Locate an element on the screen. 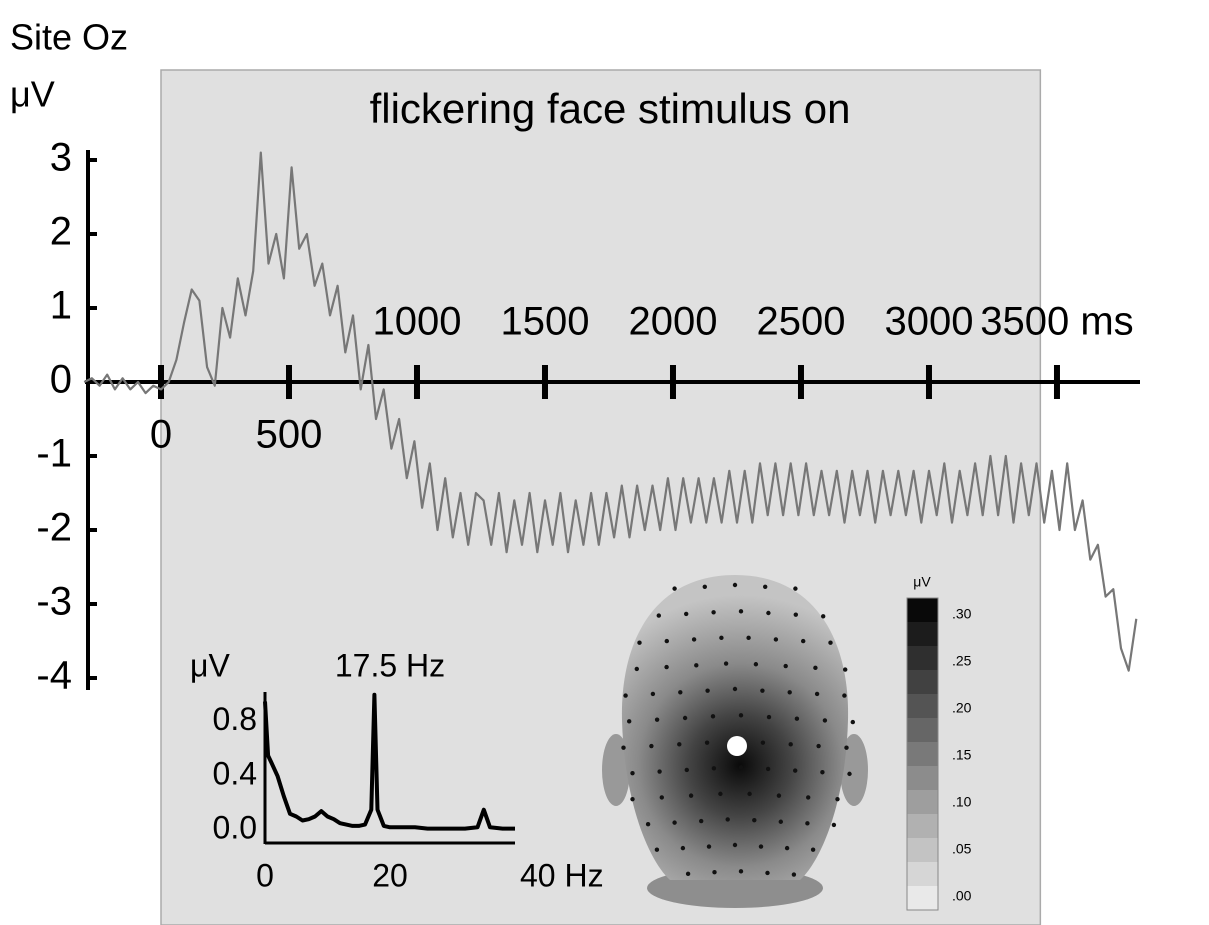 This screenshot has width=1209, height=925. y-tick-label: -1 is located at coordinates (54, 454).